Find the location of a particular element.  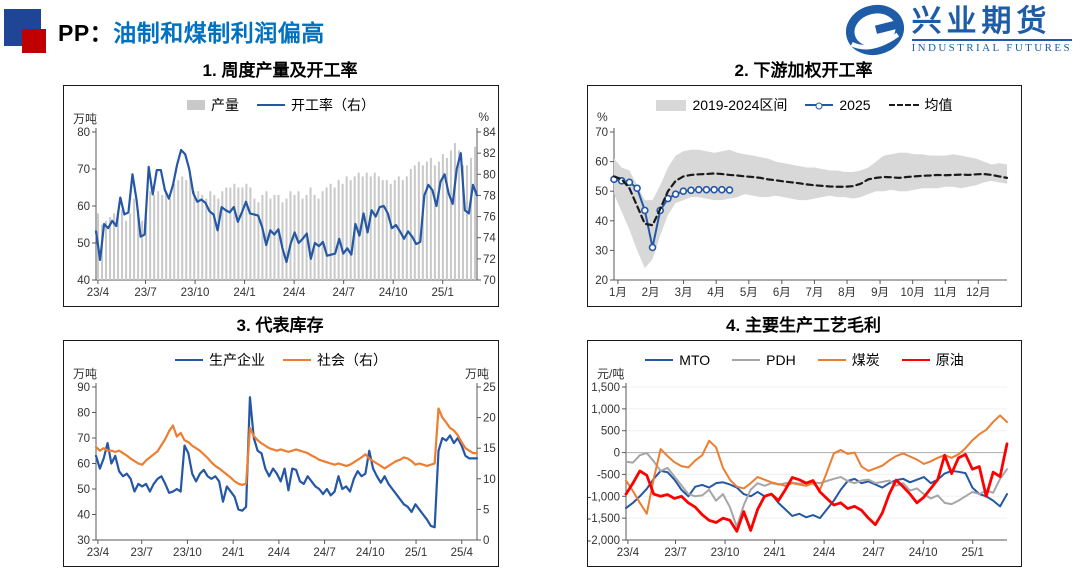

legend-item: 产量 is located at coordinates (213, 105).